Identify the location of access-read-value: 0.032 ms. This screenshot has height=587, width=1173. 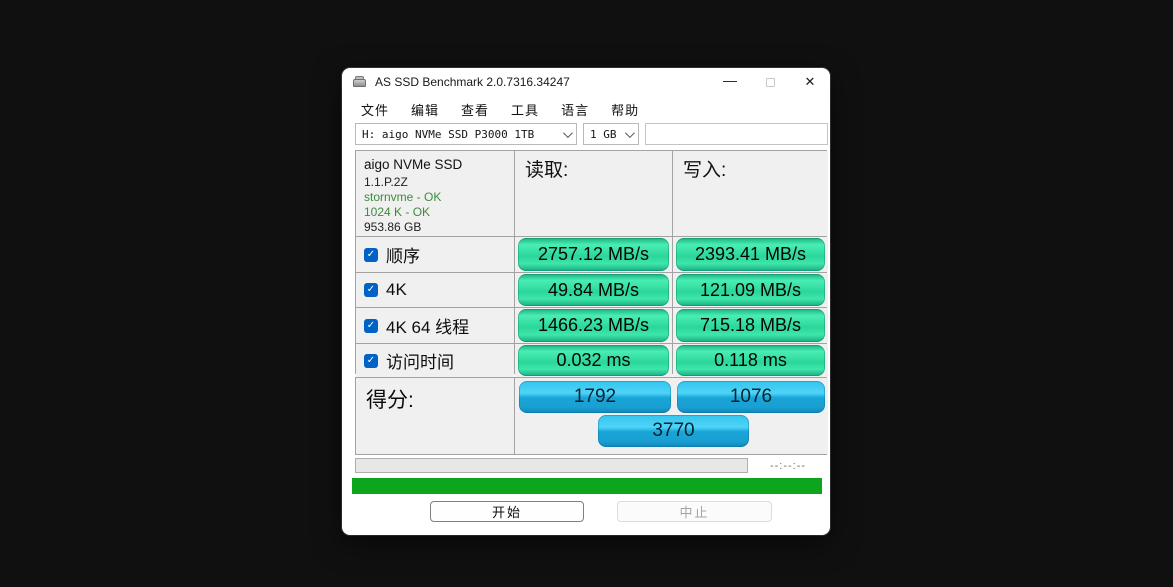
(593, 360).